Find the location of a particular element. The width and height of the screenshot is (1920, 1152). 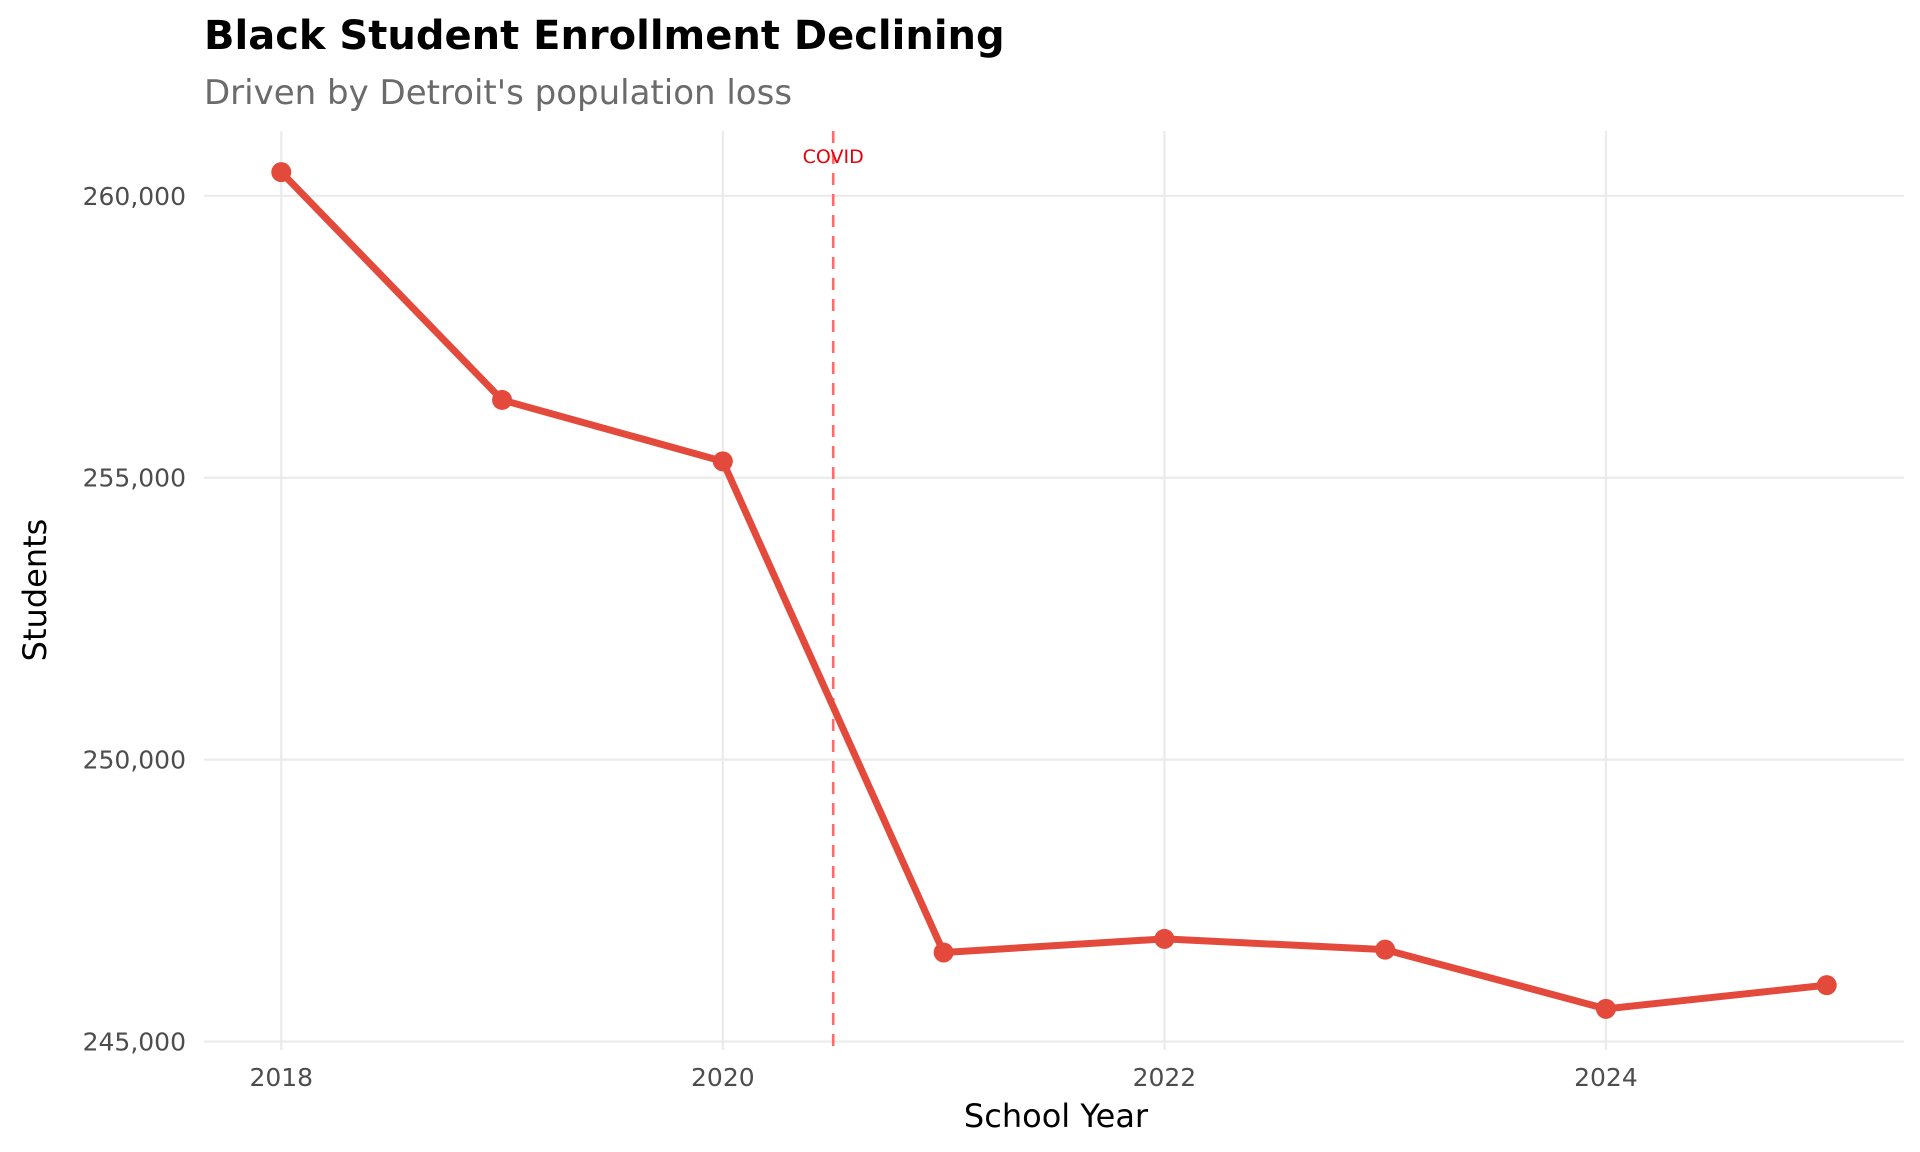

y-axis-ticks: 245,000 250,000 255,000 260,000 is located at coordinates (134, 619).